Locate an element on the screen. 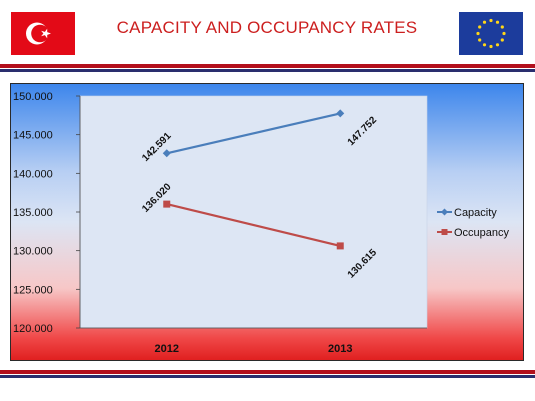  y-tick-label: 125.000 is located at coordinates (33, 290).